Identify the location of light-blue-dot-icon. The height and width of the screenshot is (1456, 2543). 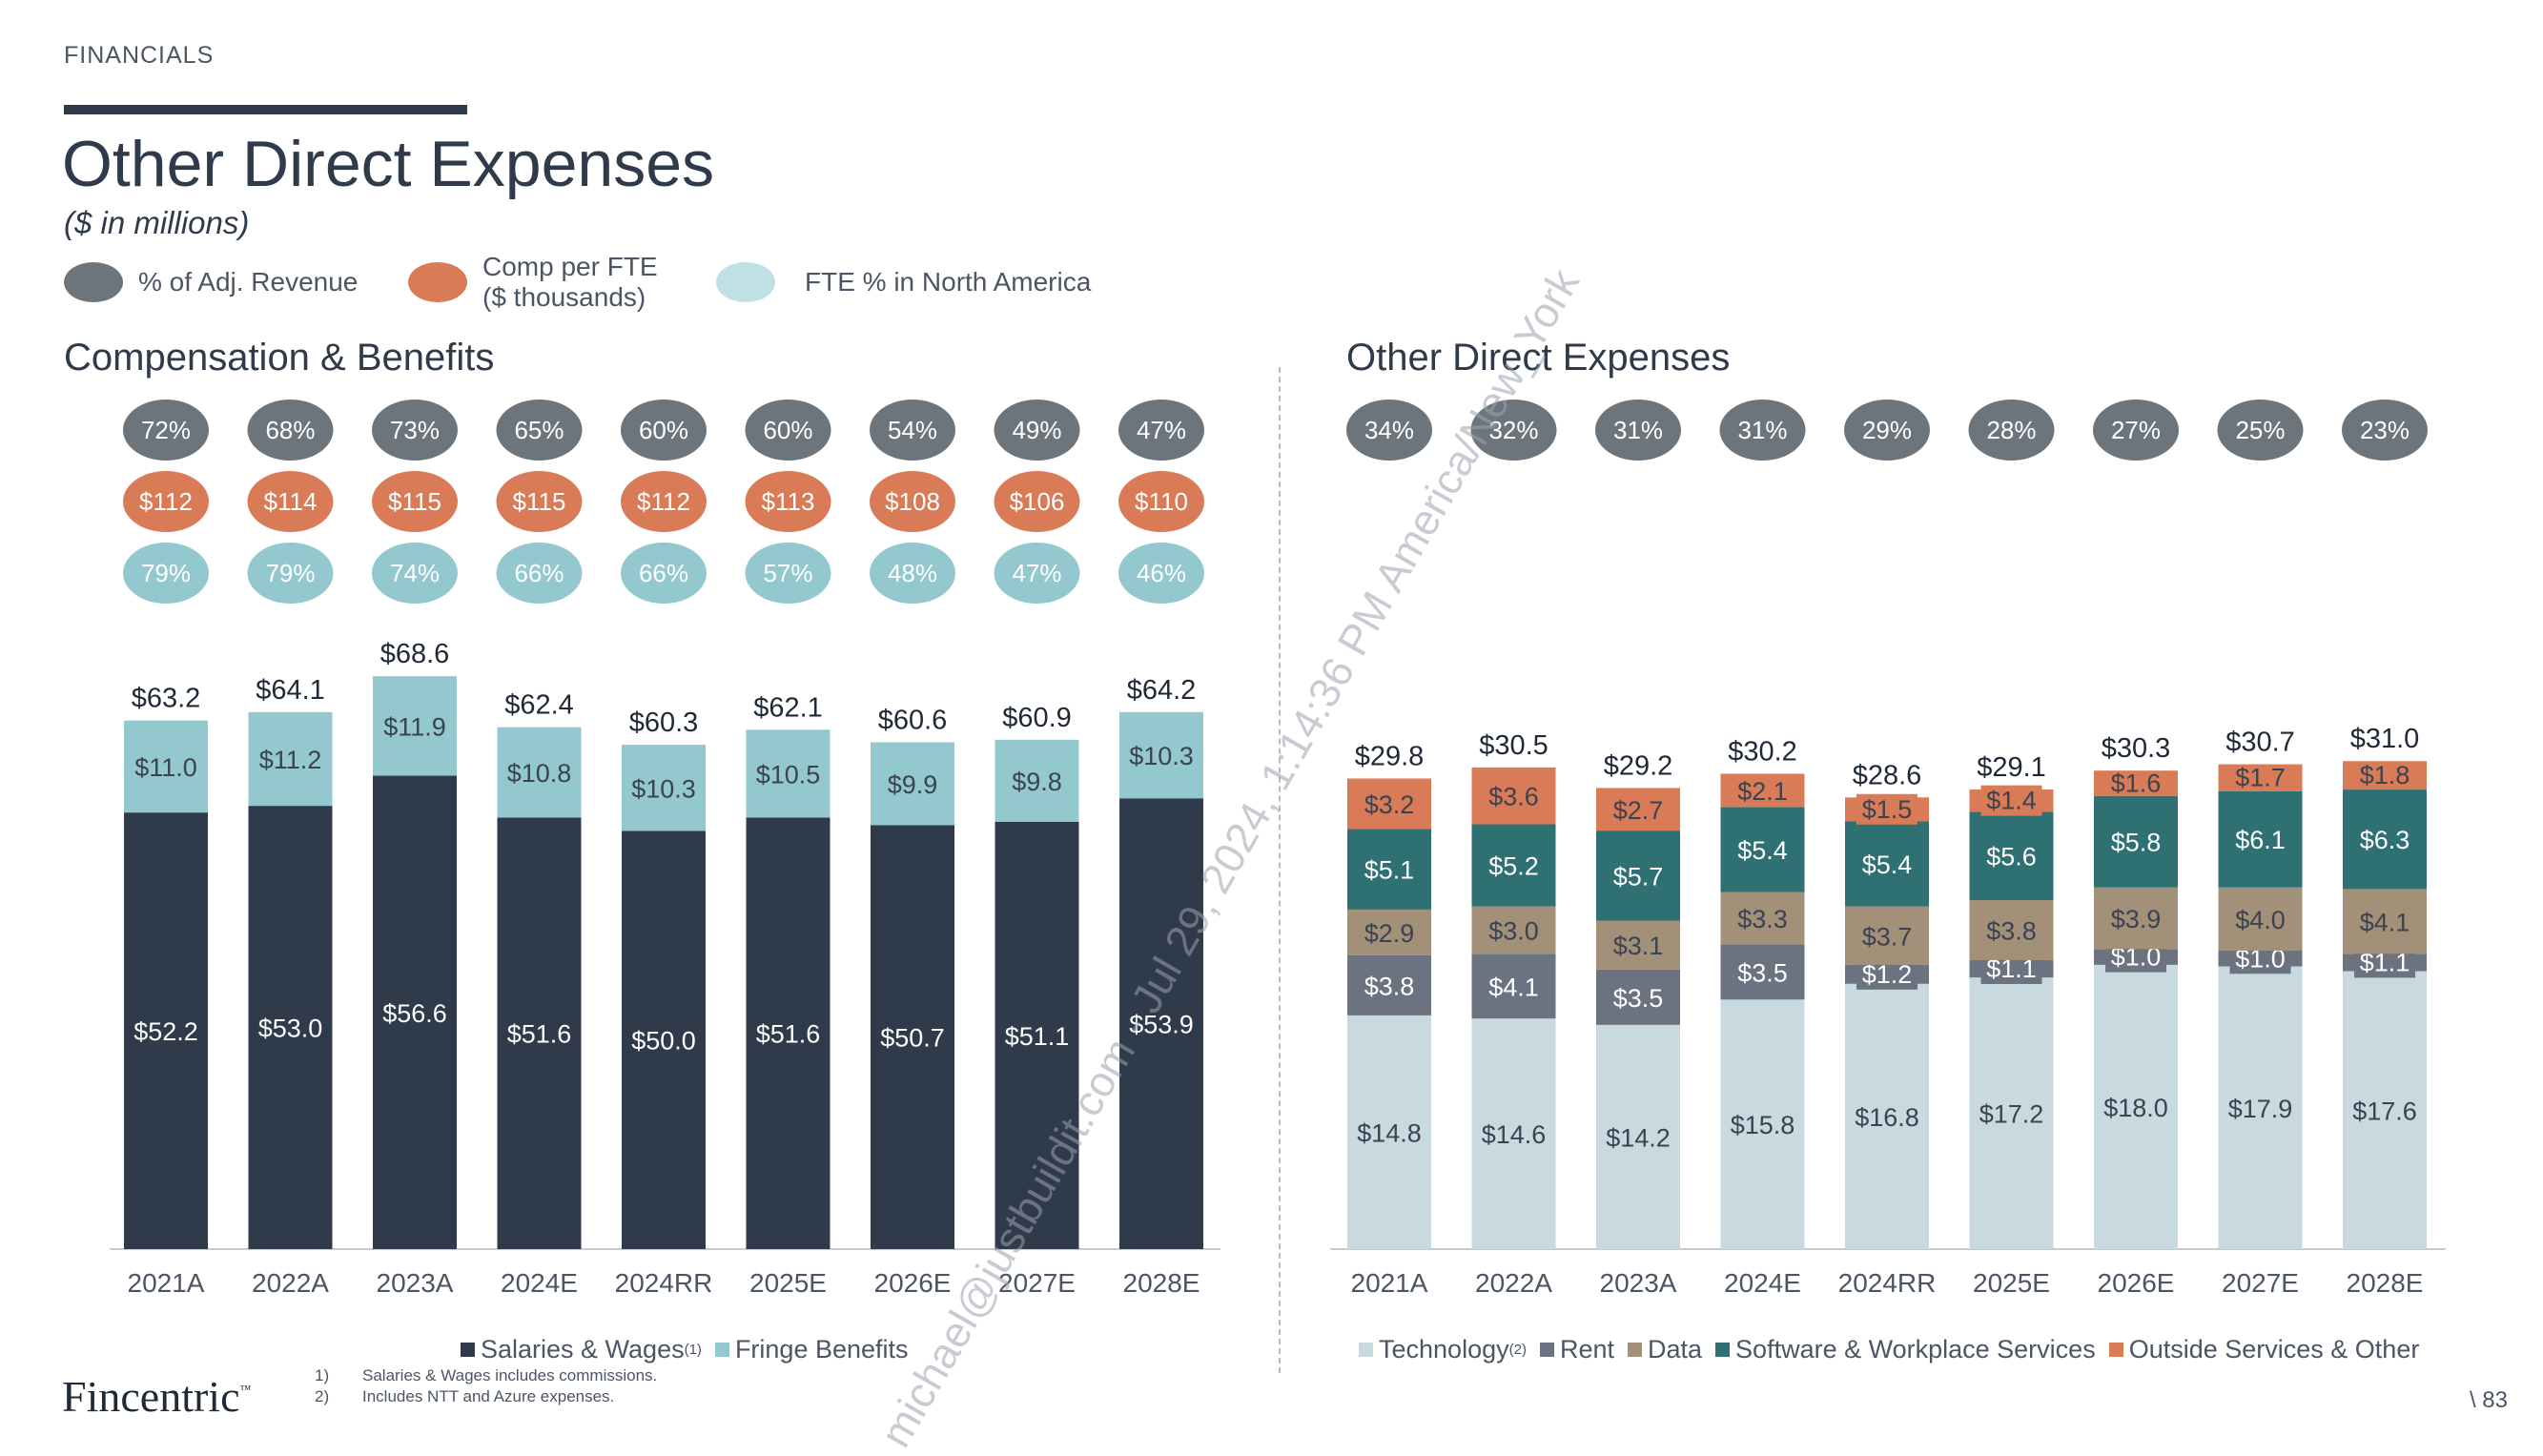
(745, 282).